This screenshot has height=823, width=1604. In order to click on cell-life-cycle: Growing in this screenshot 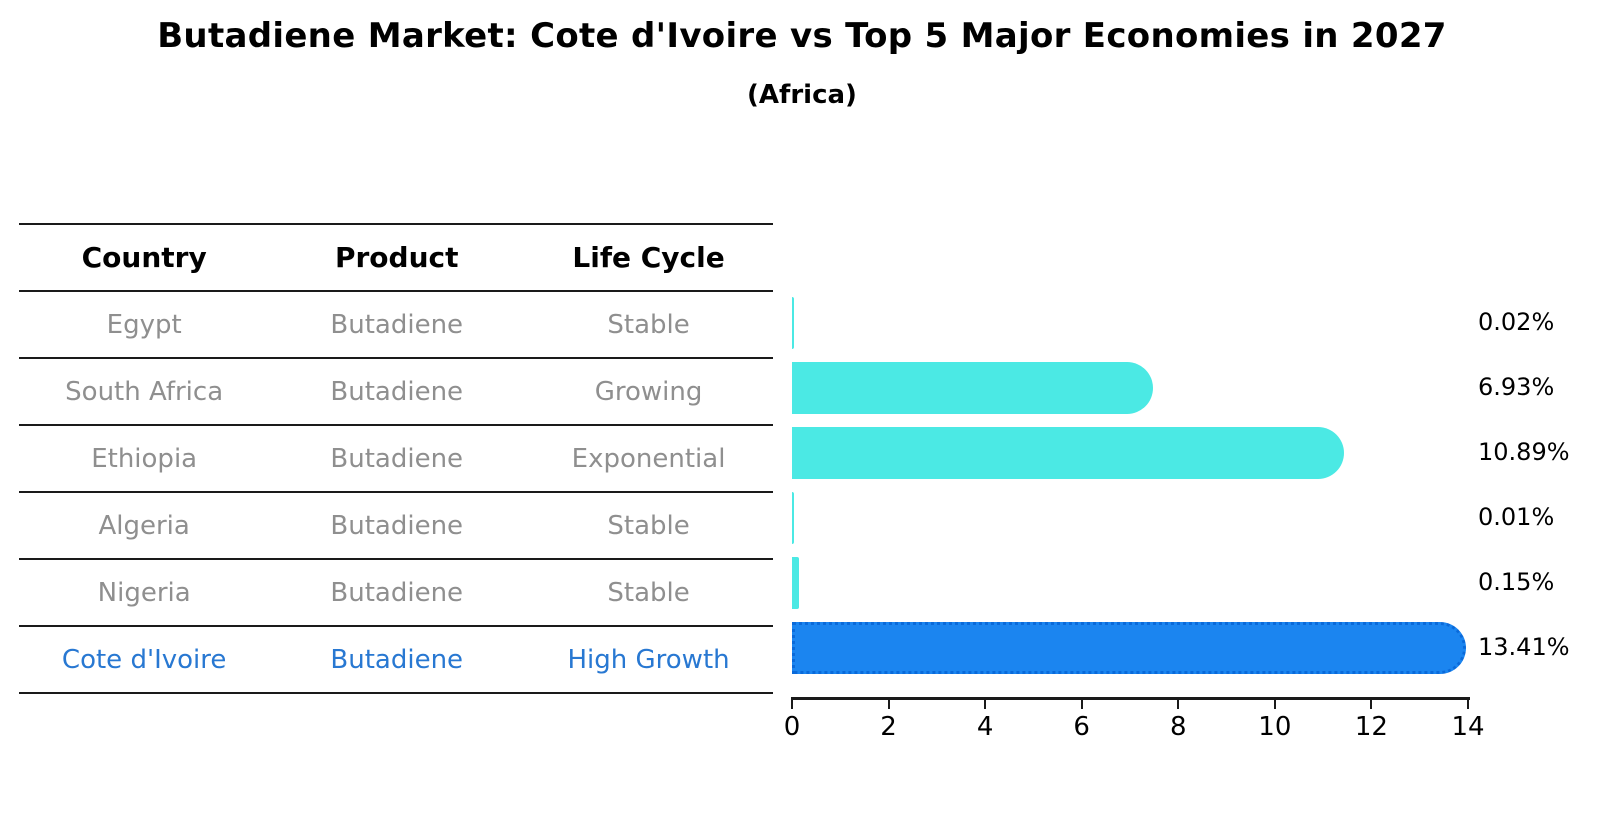, I will do `click(648, 391)`.